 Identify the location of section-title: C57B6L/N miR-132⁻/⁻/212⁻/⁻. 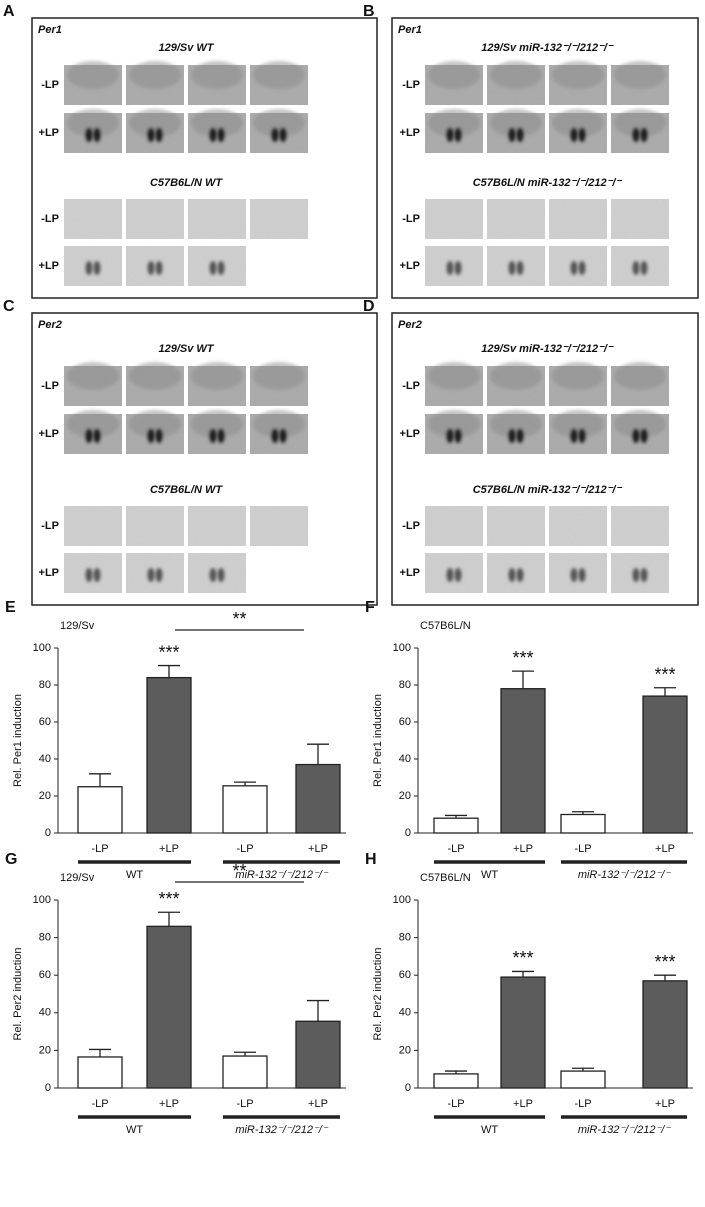
(548, 183).